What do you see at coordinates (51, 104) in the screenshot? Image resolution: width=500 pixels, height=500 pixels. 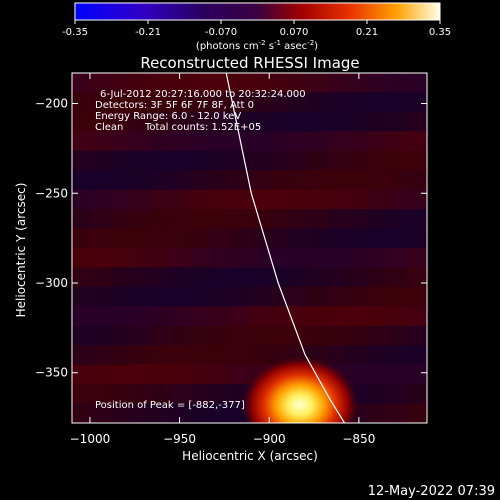 I see `y-tick-label: −200` at bounding box center [51, 104].